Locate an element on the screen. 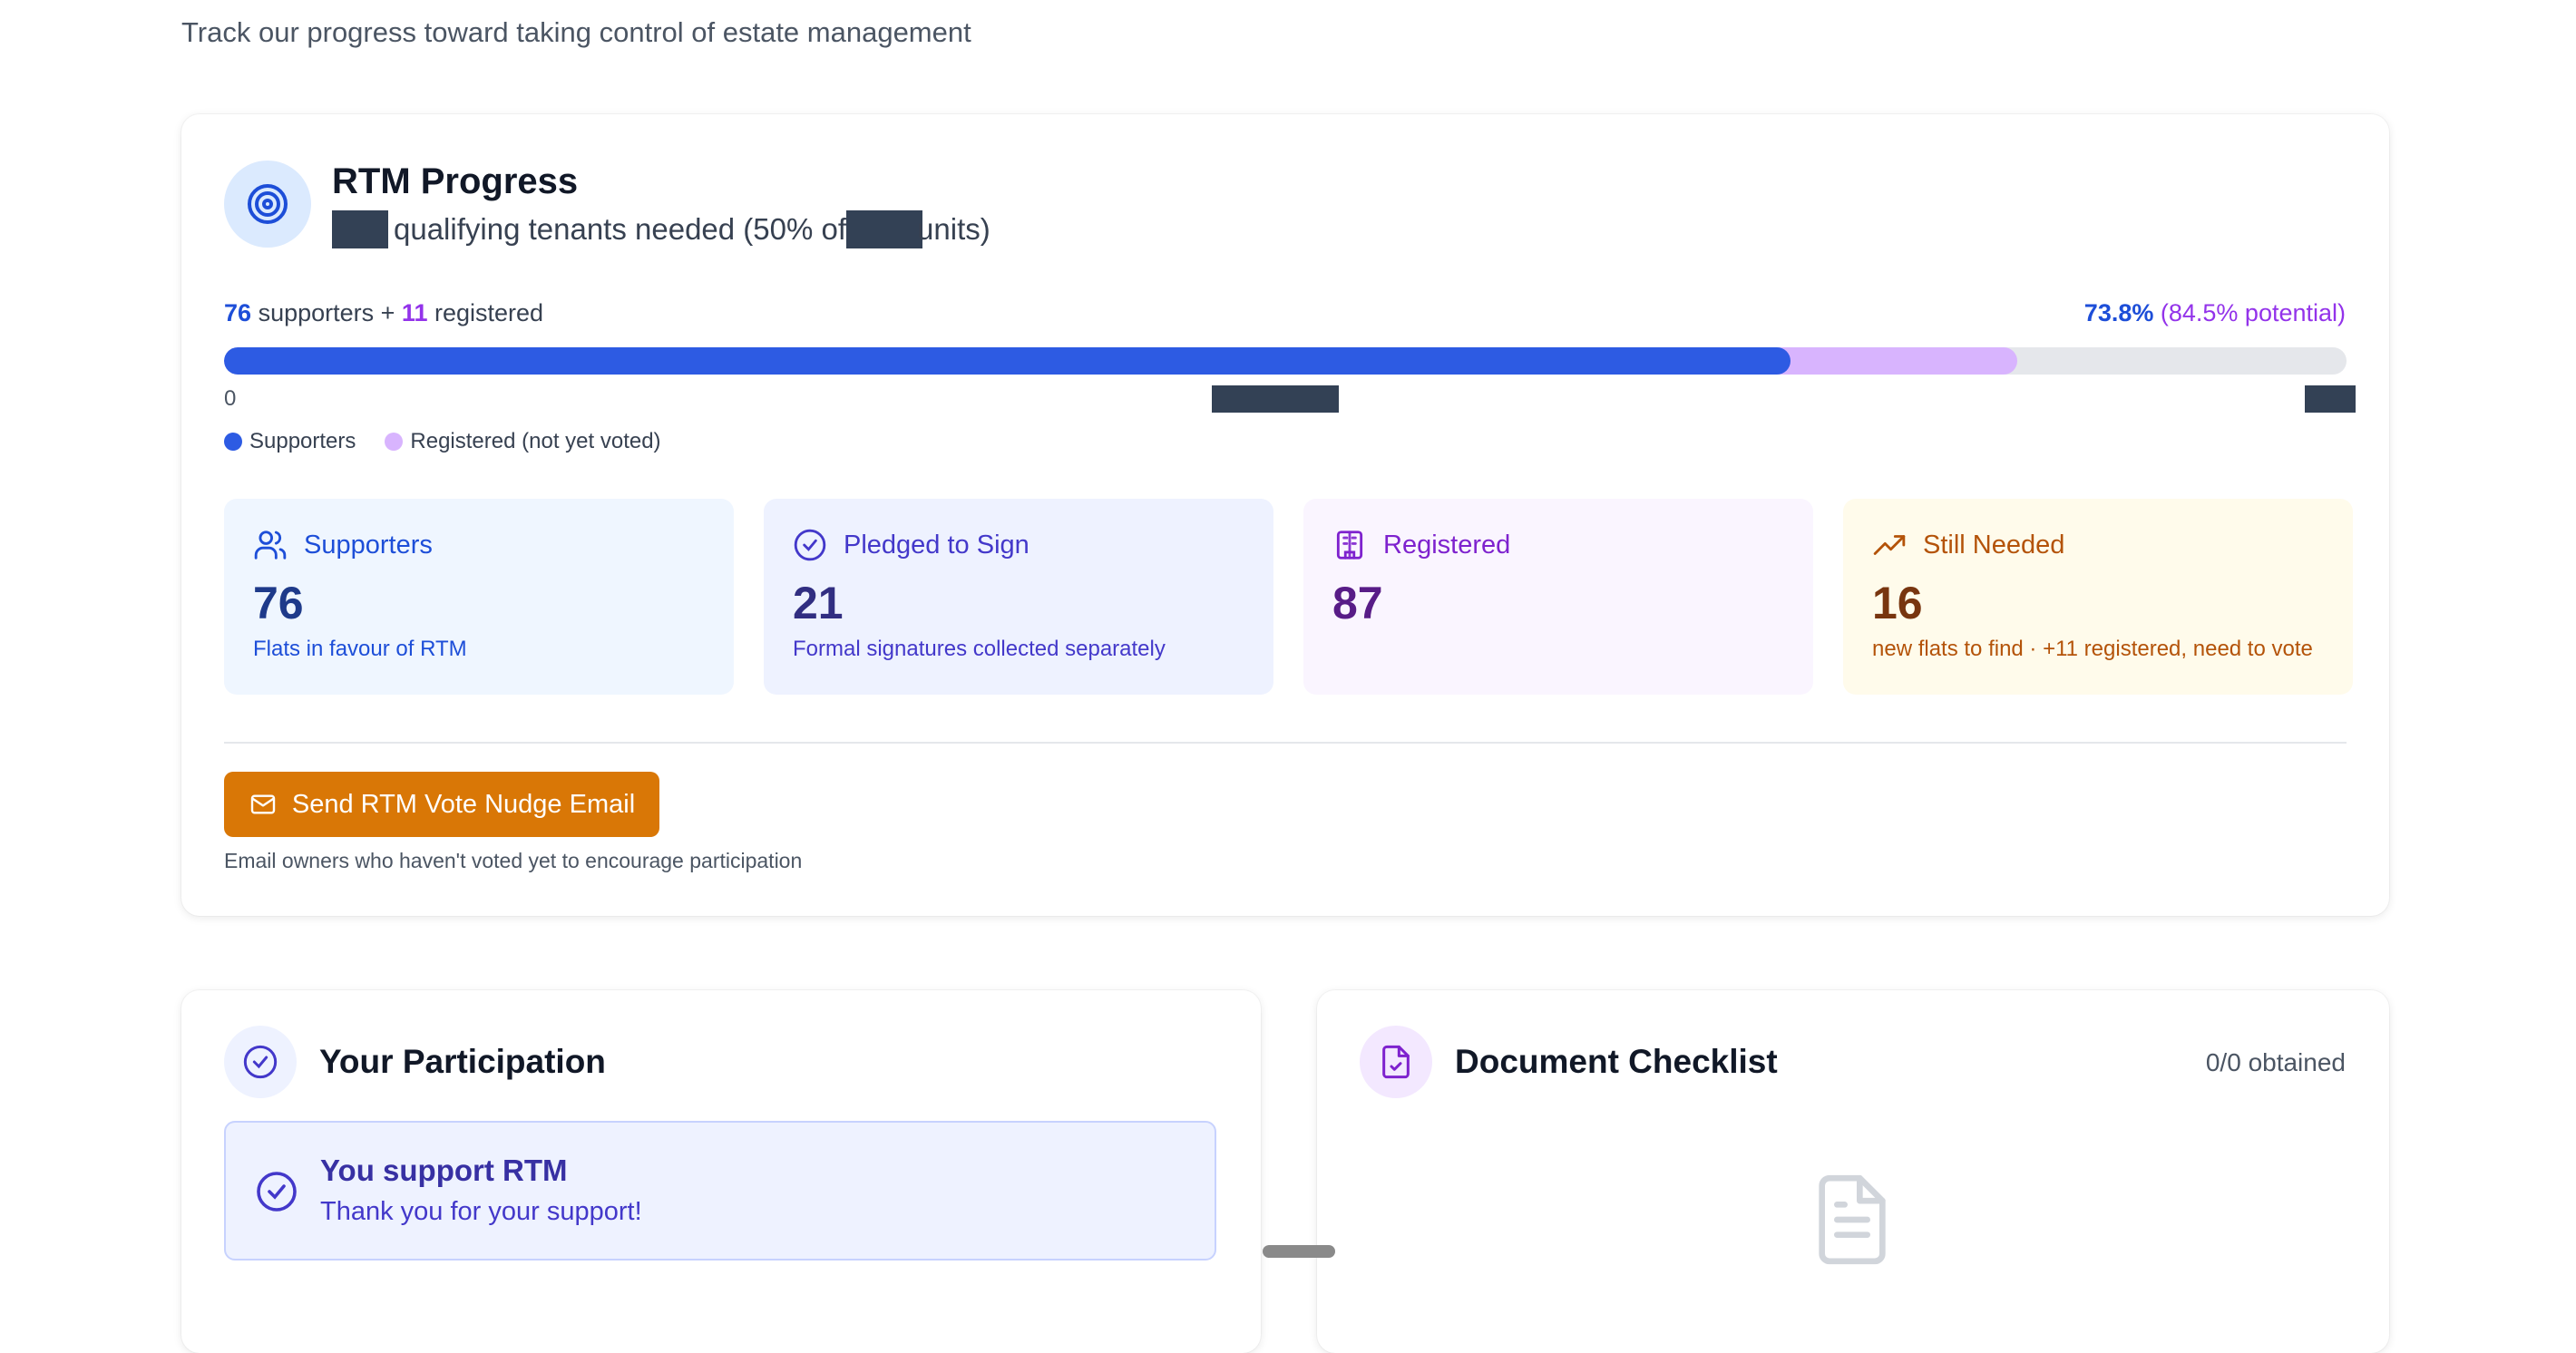  send-nudge-email-button: Send RTM Vote Nudge Email is located at coordinates (441, 805).